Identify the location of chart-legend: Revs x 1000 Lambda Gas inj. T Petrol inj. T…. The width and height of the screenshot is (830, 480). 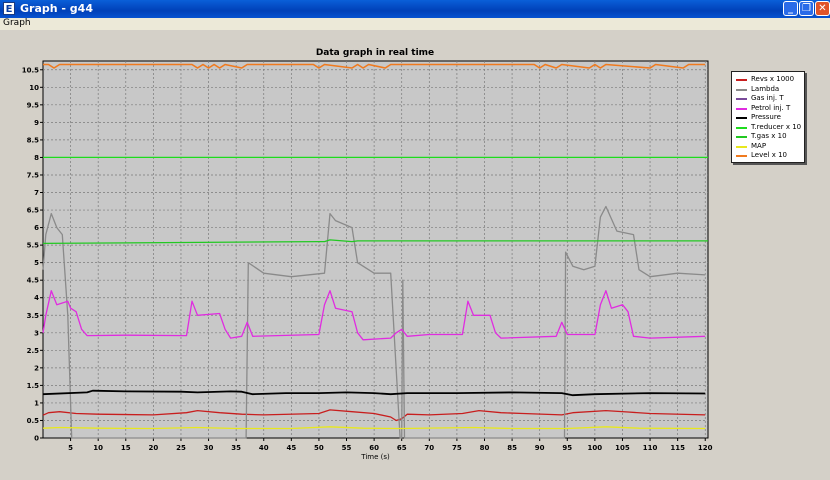
(768, 117).